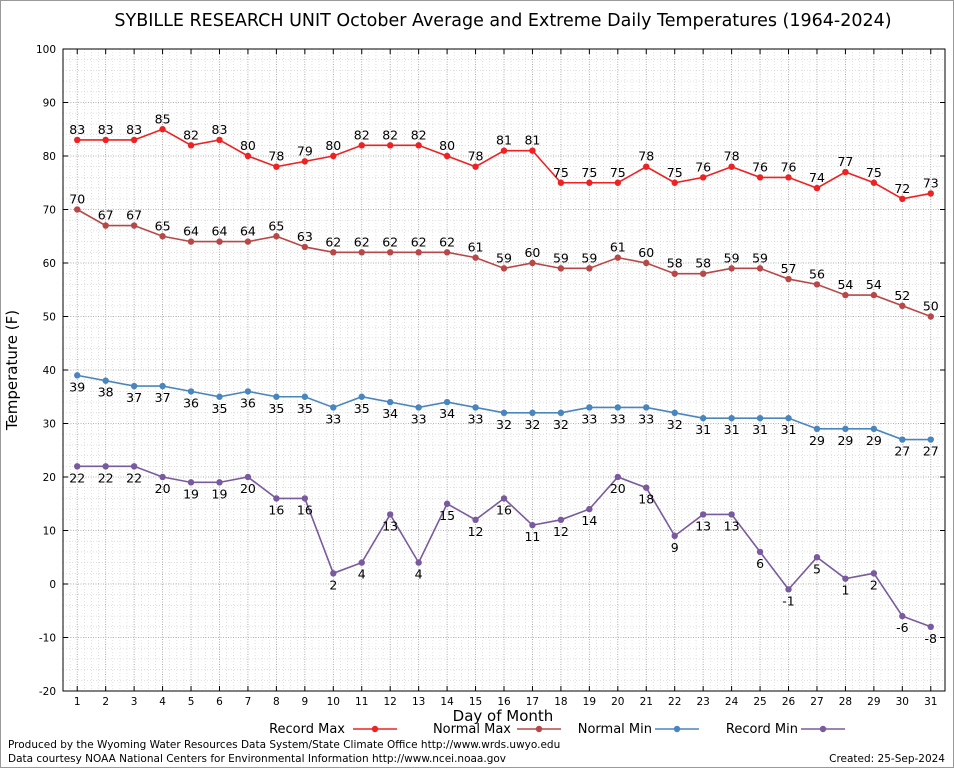 The height and width of the screenshot is (768, 954). I want to click on data-label: 18, so click(646, 499).